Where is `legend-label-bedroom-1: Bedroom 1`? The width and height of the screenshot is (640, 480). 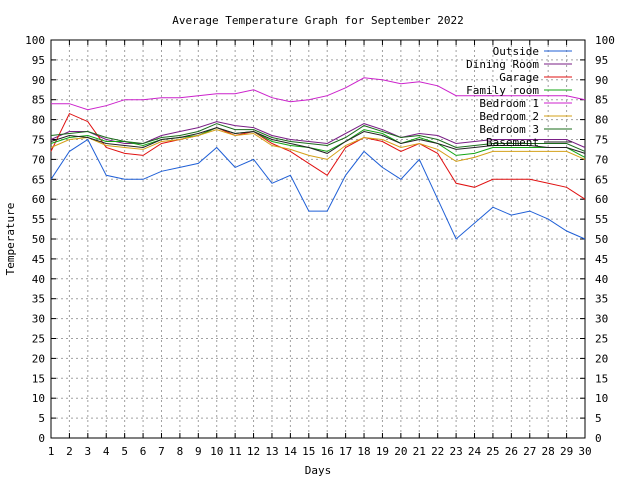 legend-label-bedroom-1: Bedroom 1 is located at coordinates (509, 103).